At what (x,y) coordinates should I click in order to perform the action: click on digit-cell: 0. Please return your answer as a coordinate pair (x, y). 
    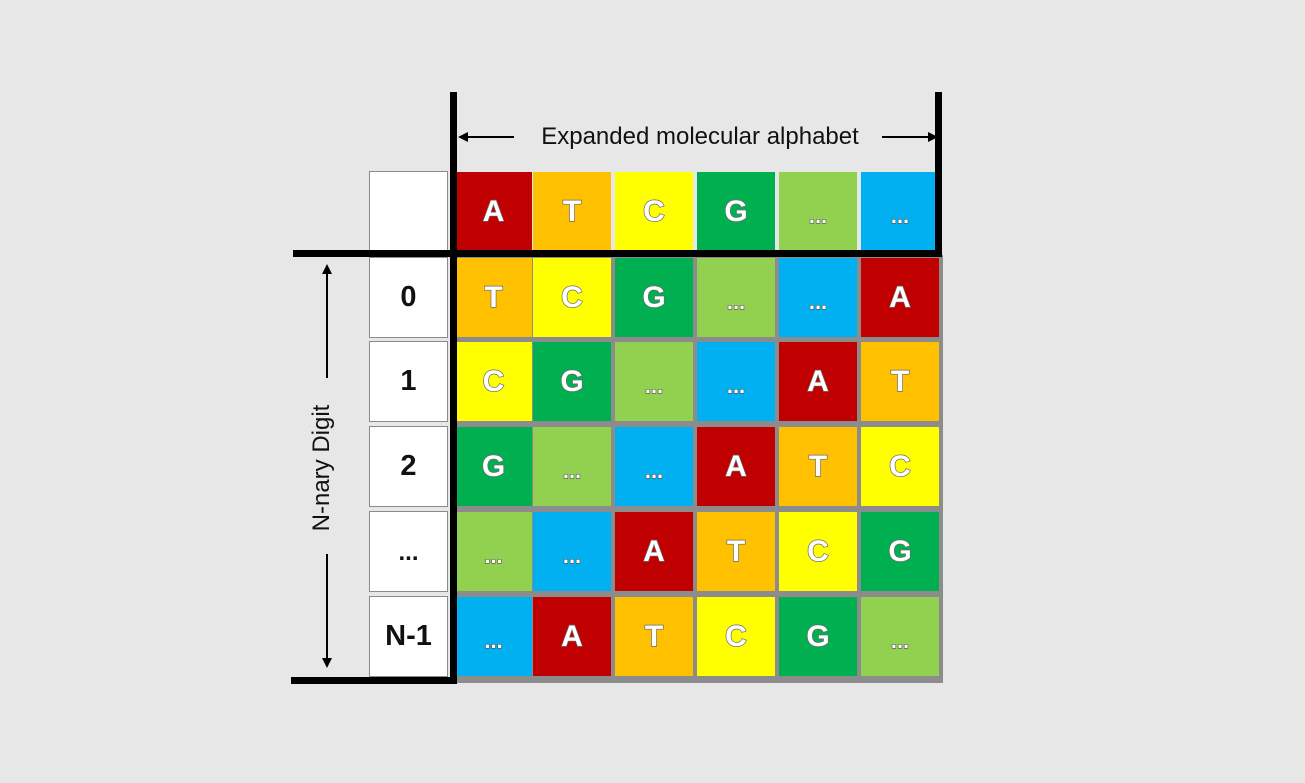
    Looking at the image, I should click on (408, 297).